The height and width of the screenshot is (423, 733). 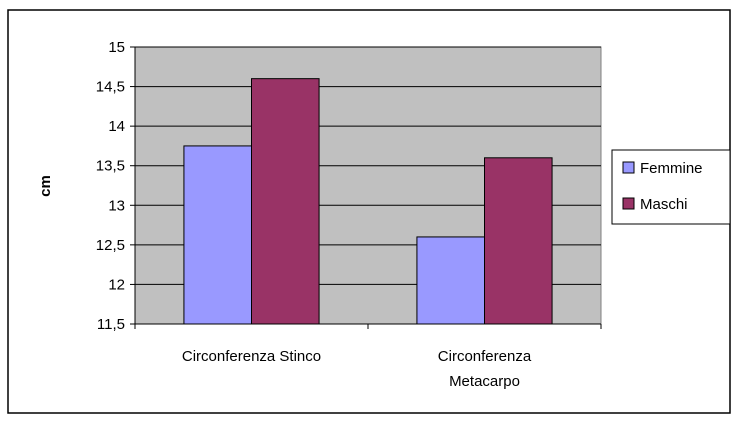 I want to click on y-tick-label: 14, so click(x=116, y=126).